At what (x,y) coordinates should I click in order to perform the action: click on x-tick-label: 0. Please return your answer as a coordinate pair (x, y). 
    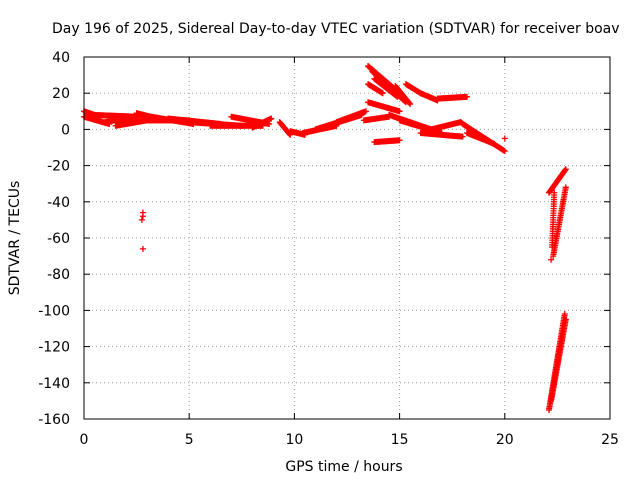
    Looking at the image, I should click on (84, 440).